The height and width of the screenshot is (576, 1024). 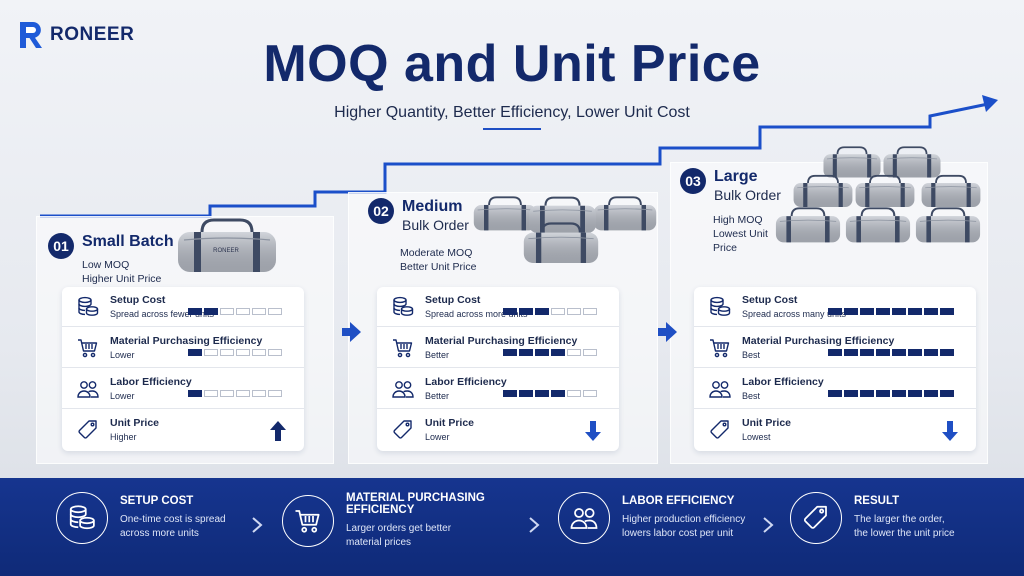 What do you see at coordinates (162, 314) in the screenshot?
I see `metric-value: Spread across fewer units` at bounding box center [162, 314].